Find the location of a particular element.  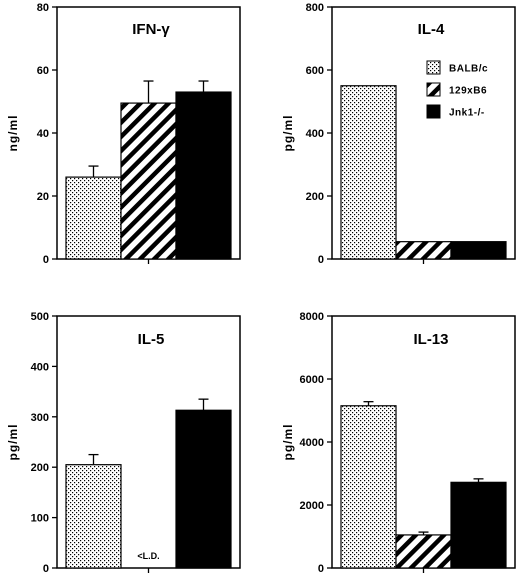

y-axis-label: ng/ml is located at coordinates (13, 133).